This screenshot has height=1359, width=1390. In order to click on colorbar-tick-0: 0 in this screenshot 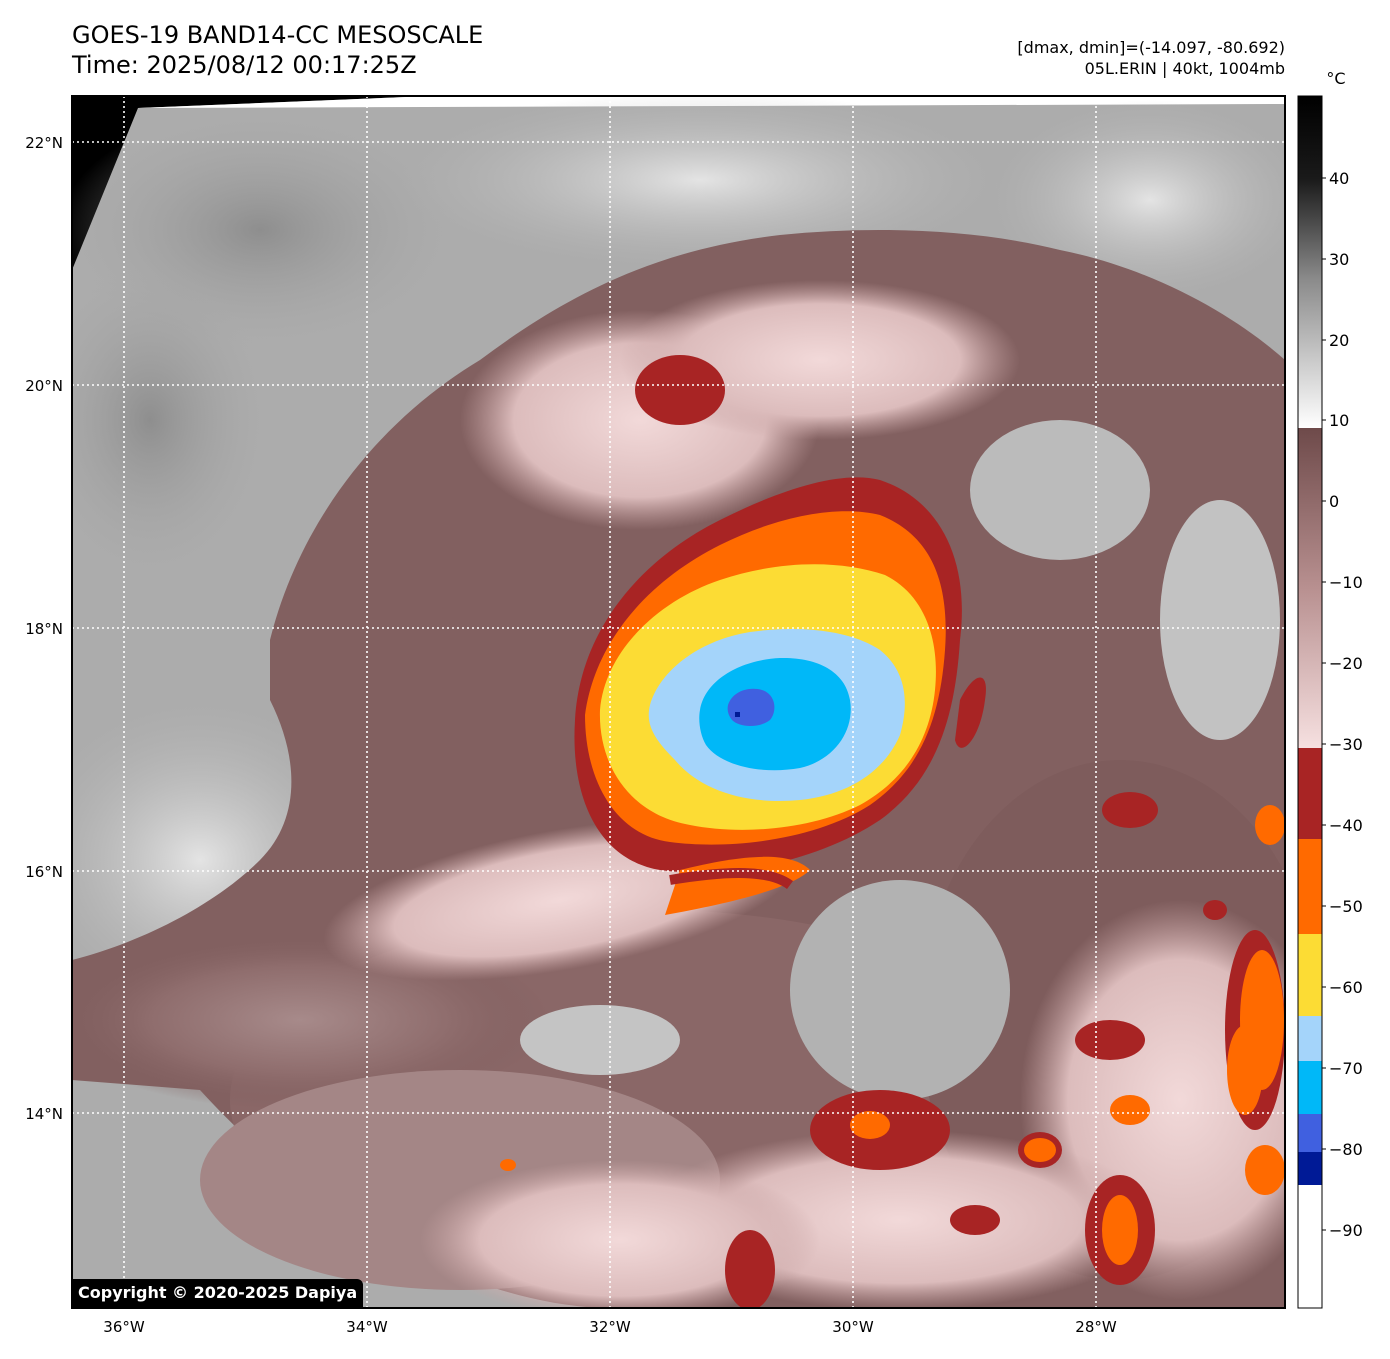, I will do `click(1334, 501)`.